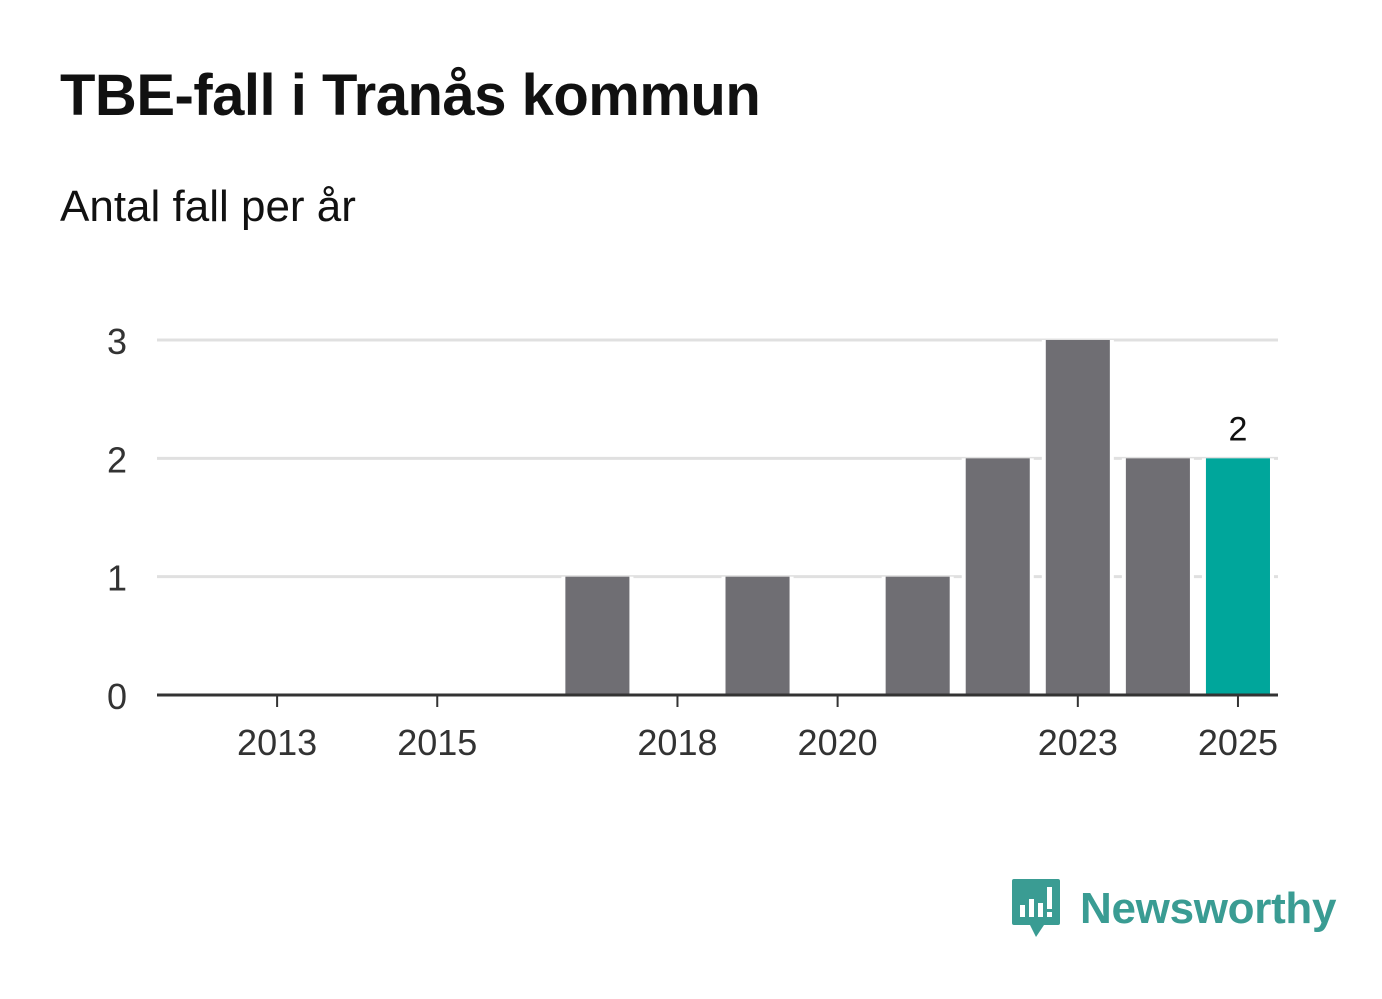 The height and width of the screenshot is (999, 1382). I want to click on y-tick-label: 0, so click(117, 696).